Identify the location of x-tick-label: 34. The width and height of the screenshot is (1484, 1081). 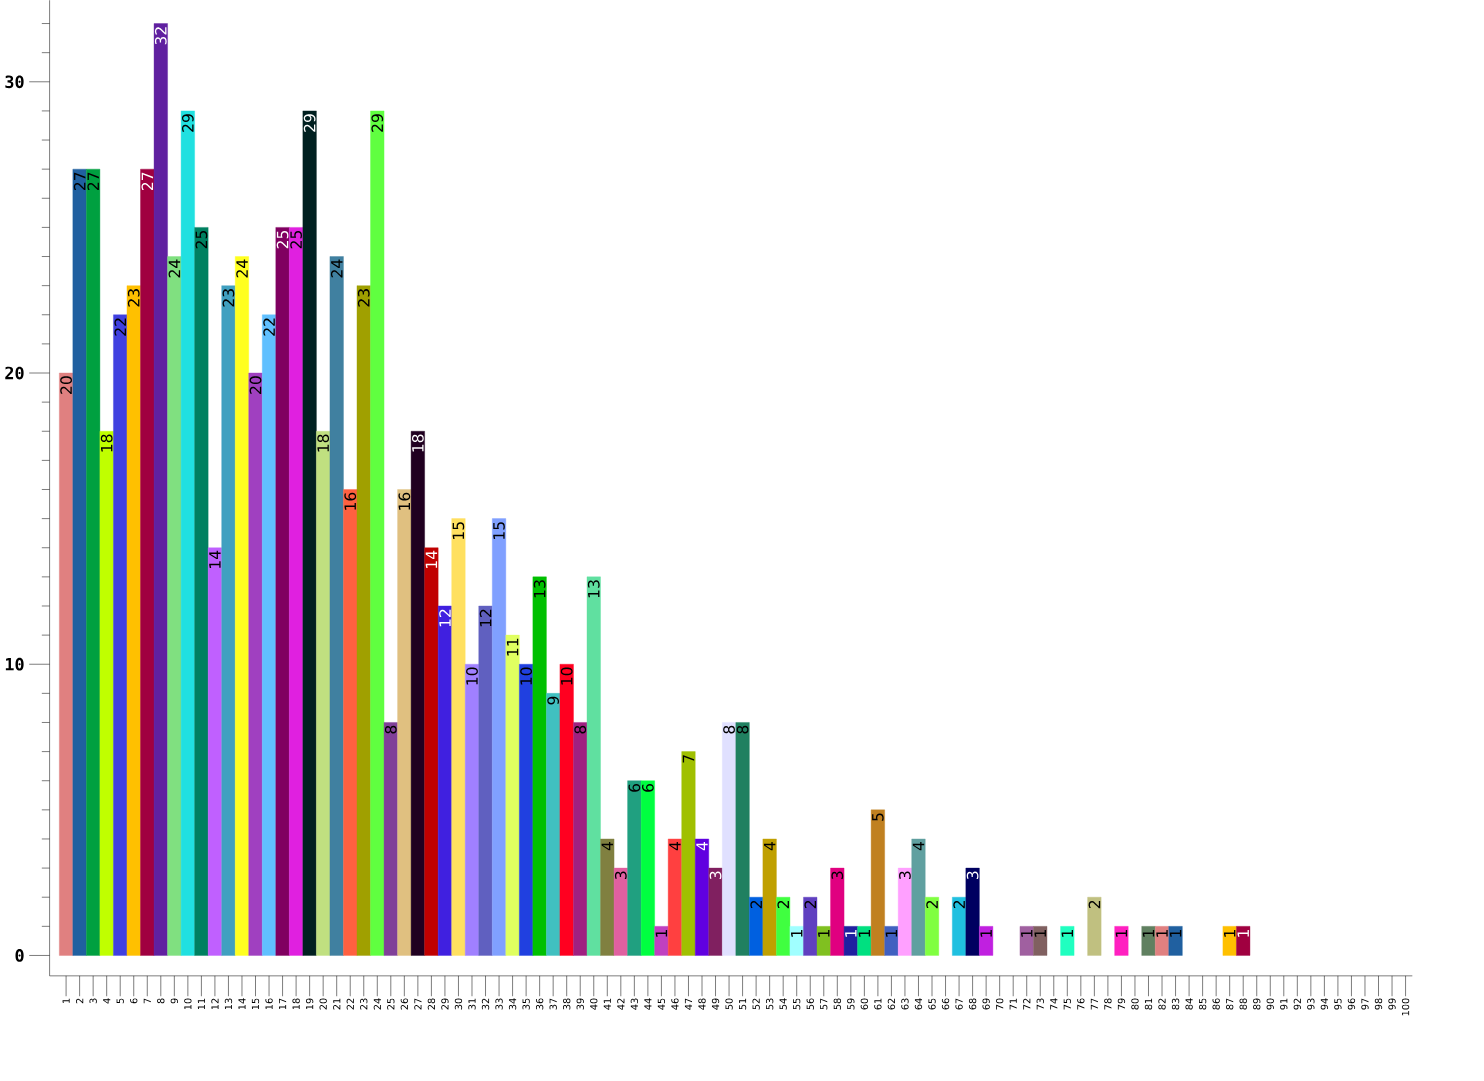
(512, 1004).